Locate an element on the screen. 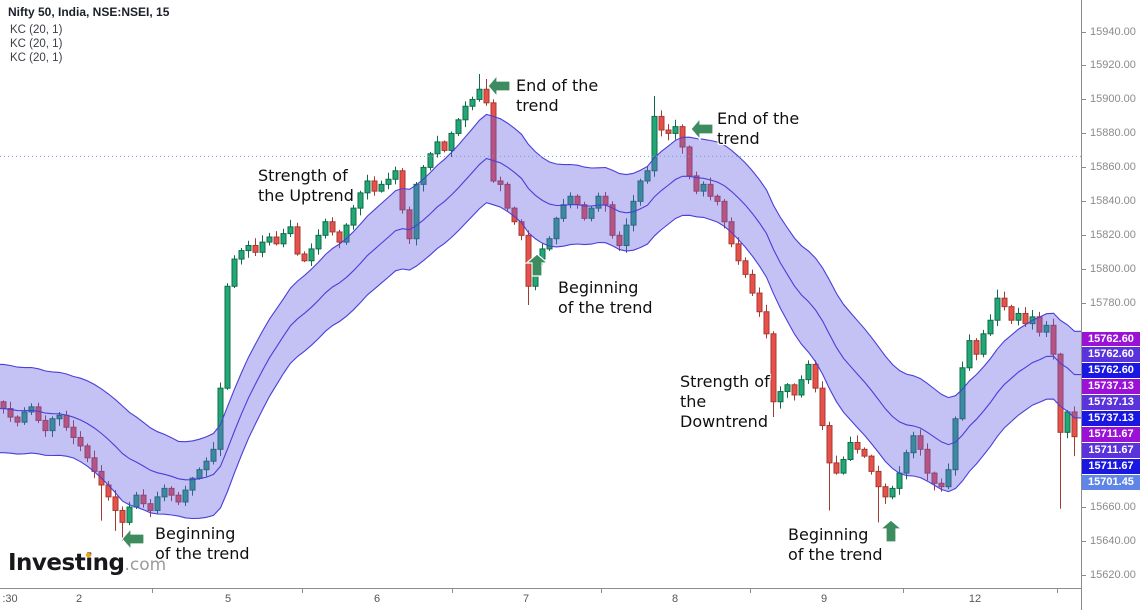 The height and width of the screenshot is (610, 1140). end-of-trend-1-label: End of the trend is located at coordinates (557, 95).